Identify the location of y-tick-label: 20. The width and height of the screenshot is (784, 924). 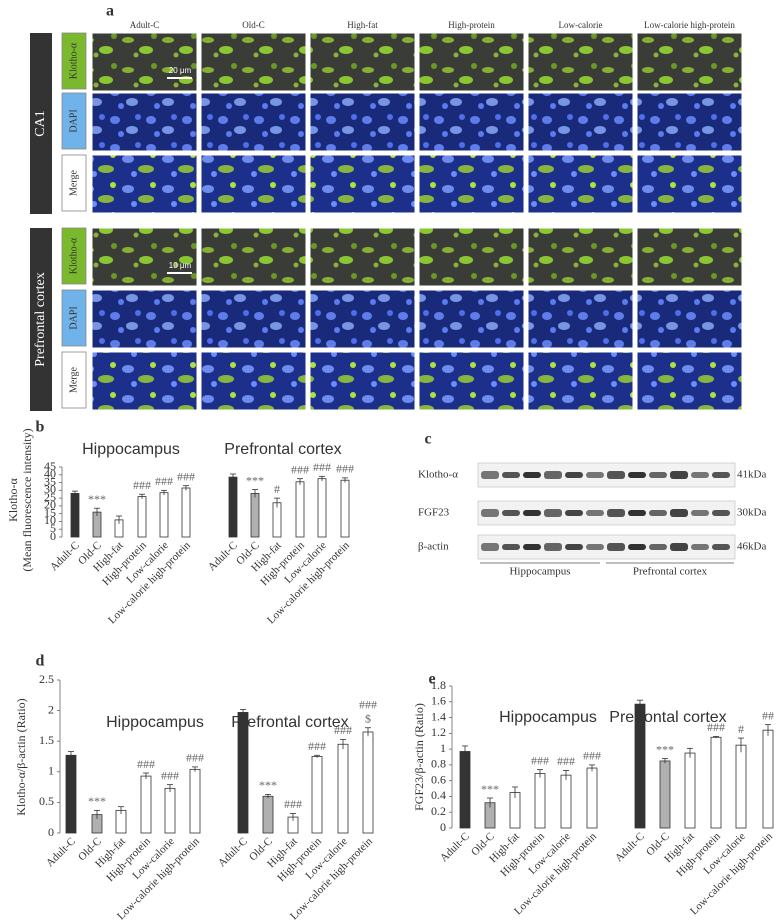
(50, 505).